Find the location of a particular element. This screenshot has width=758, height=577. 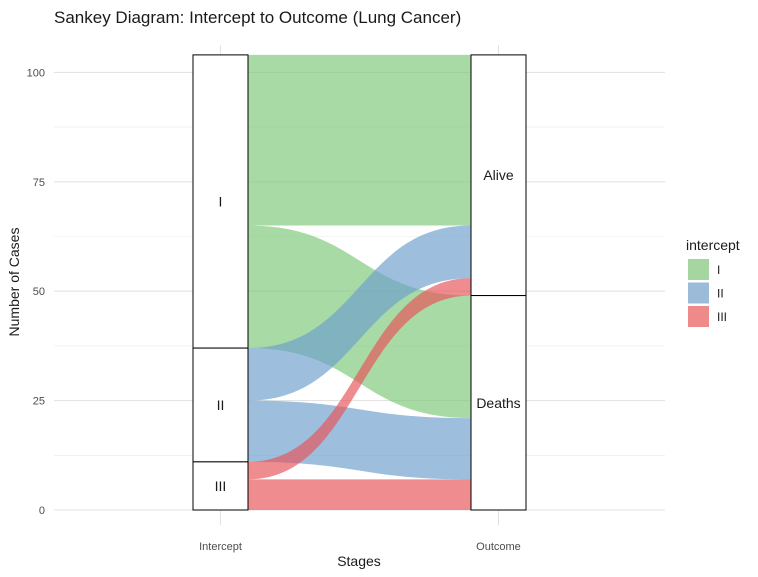

x-axis-title: Stages is located at coordinates (359, 561).